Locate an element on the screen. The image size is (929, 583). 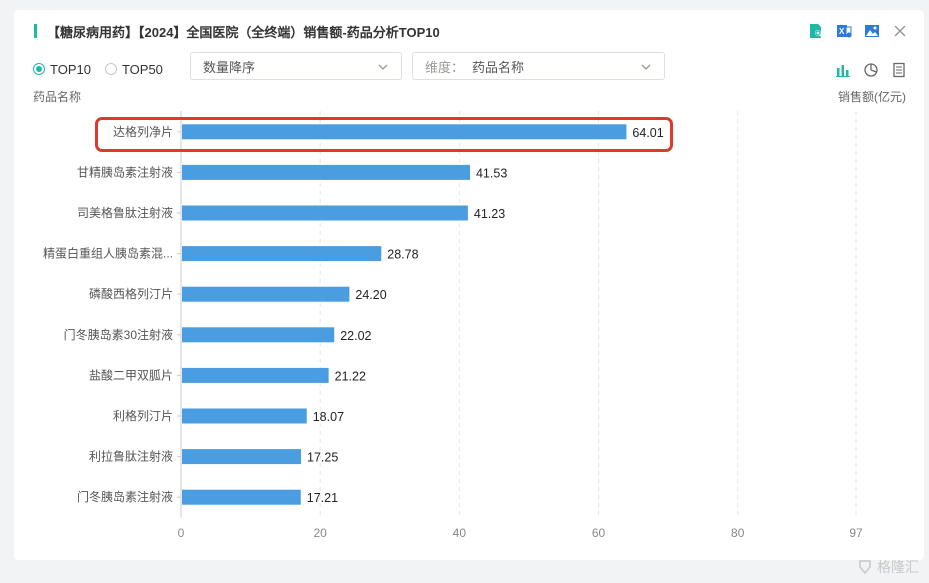
value-label: 22.02 is located at coordinates (355, 336).